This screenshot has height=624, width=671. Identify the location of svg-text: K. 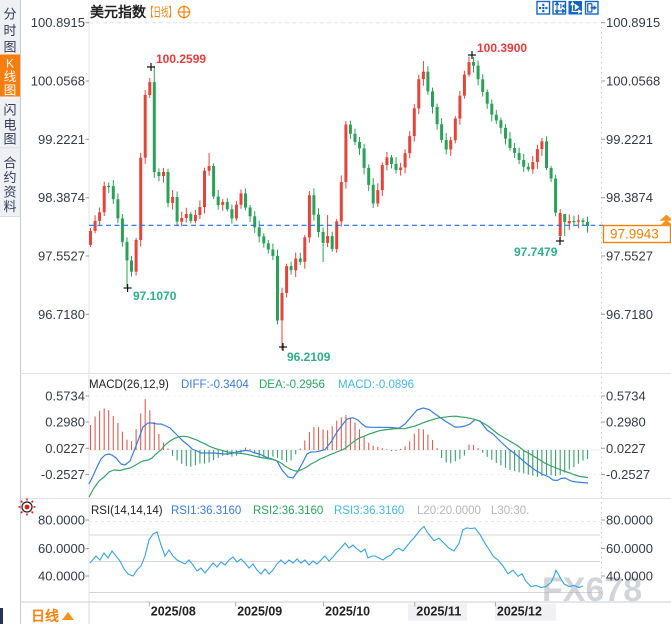
(10, 64).